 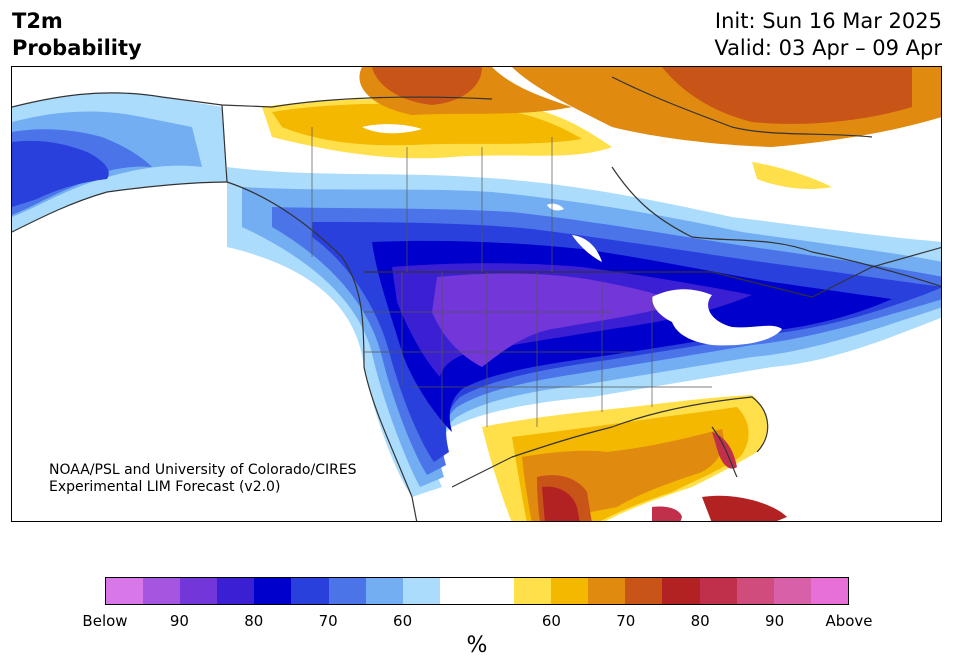 I want to click on valid-date: Valid: 03 Apr – 09 Apr, so click(x=828, y=48).